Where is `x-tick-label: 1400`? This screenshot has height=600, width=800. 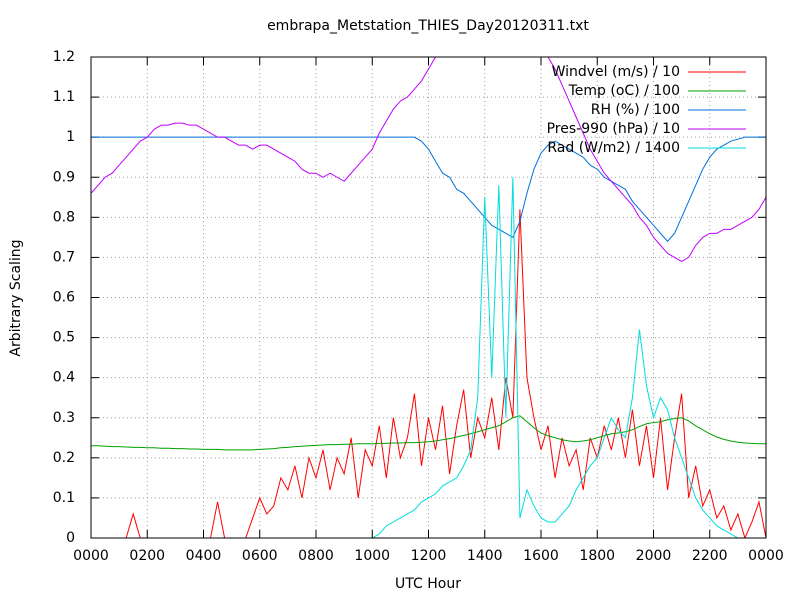
x-tick-label: 1400 is located at coordinates (485, 556).